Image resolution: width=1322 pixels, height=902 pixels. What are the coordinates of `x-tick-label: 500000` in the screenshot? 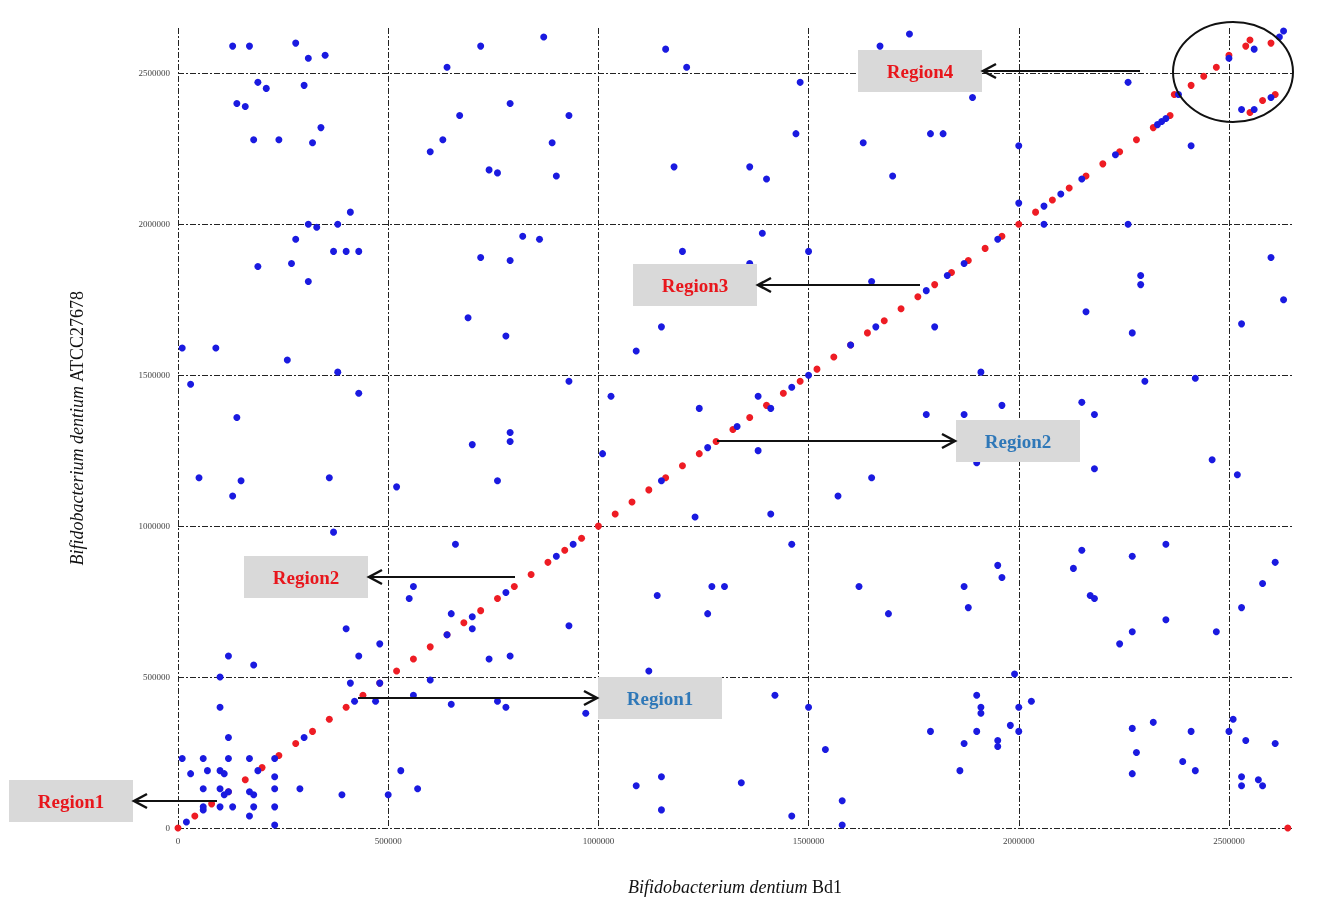 It's located at (388, 840).